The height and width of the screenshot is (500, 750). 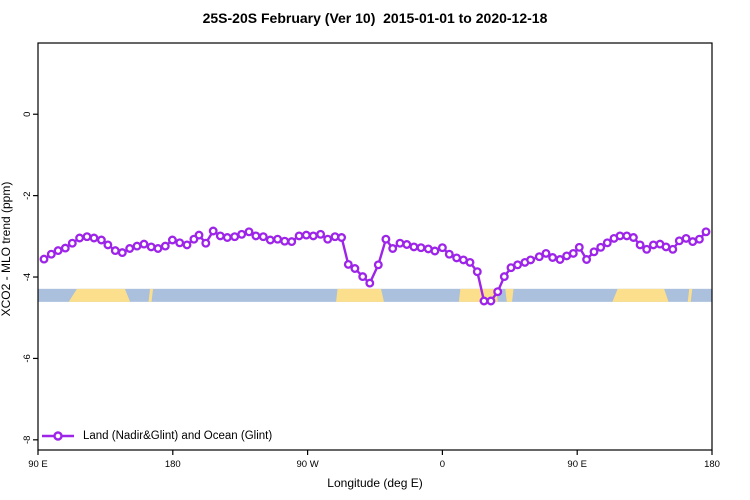 What do you see at coordinates (99, 295) in the screenshot?
I see `land-patch-australia` at bounding box center [99, 295].